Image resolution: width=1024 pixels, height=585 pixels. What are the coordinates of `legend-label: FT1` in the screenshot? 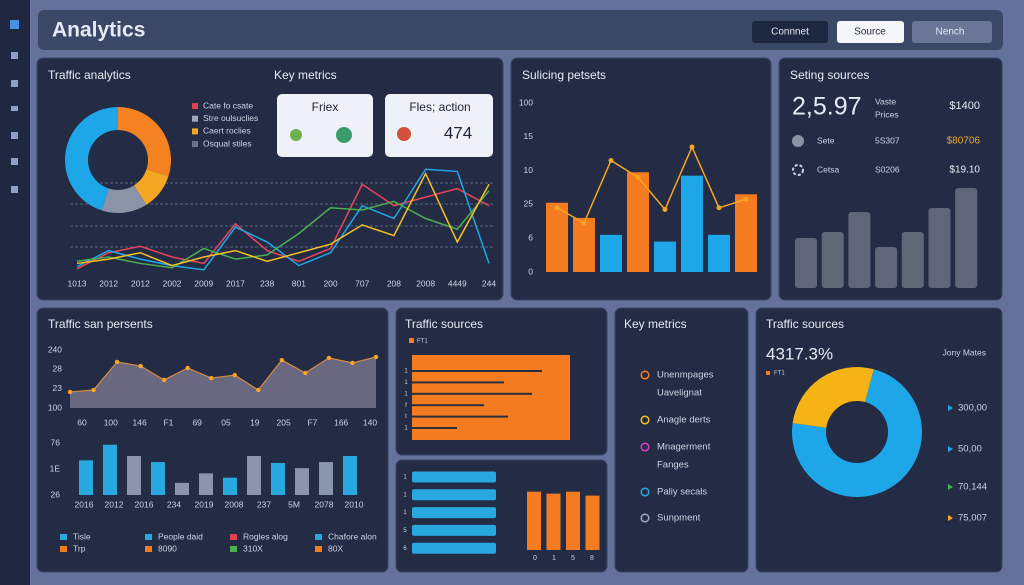 It's located at (422, 342).